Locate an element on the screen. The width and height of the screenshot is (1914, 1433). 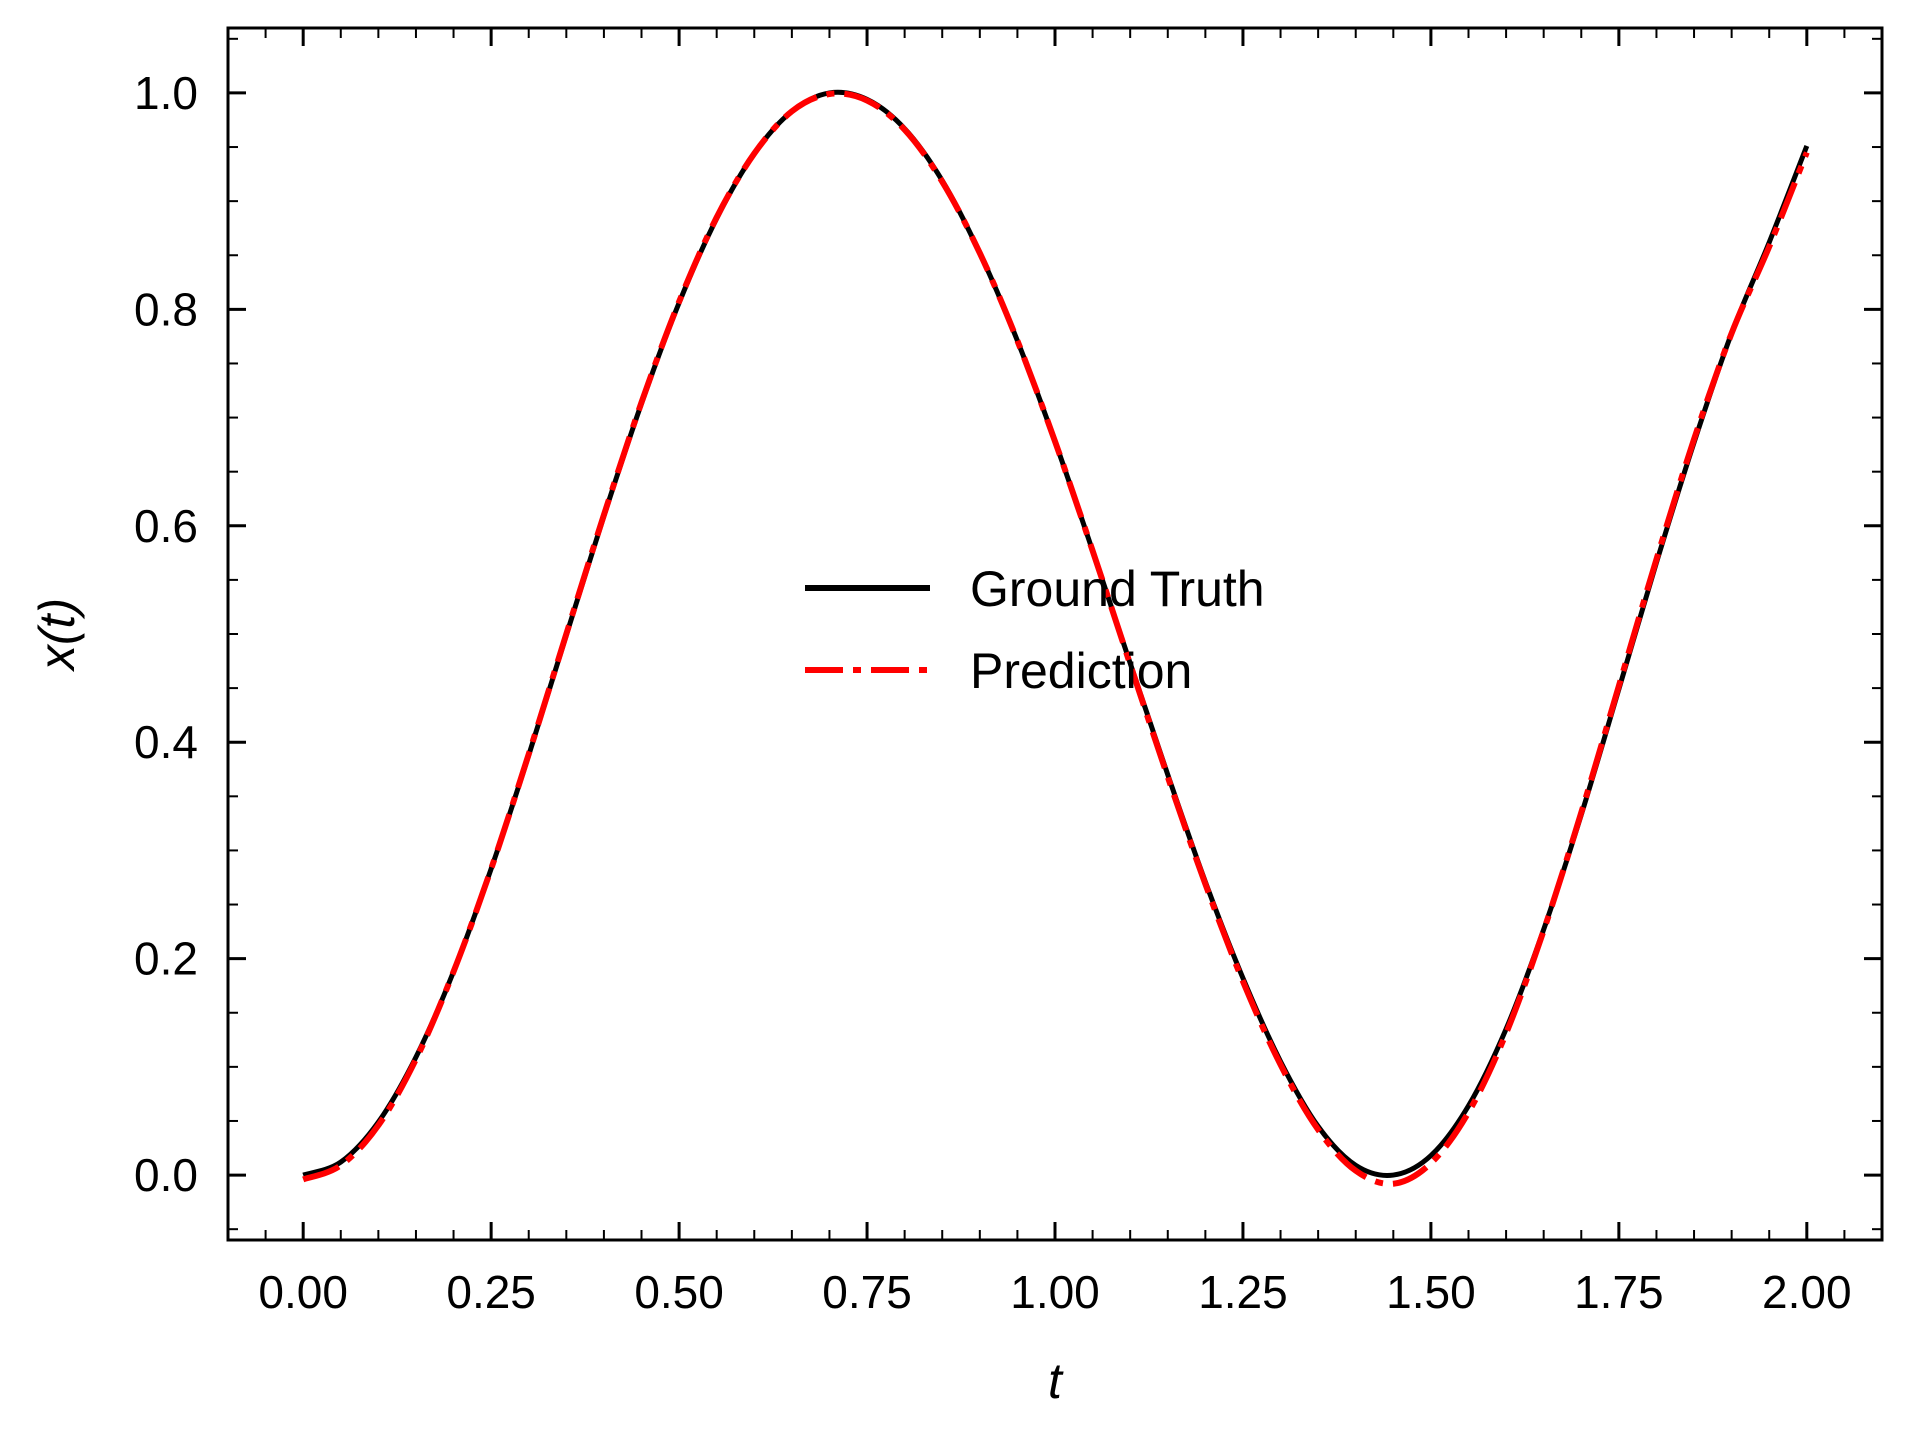
x-tick-labels: 0.00 0.25 0.50 0.75 1.00 1.25 1.50 1.75 2.00 is located at coordinates (1054, 1292).